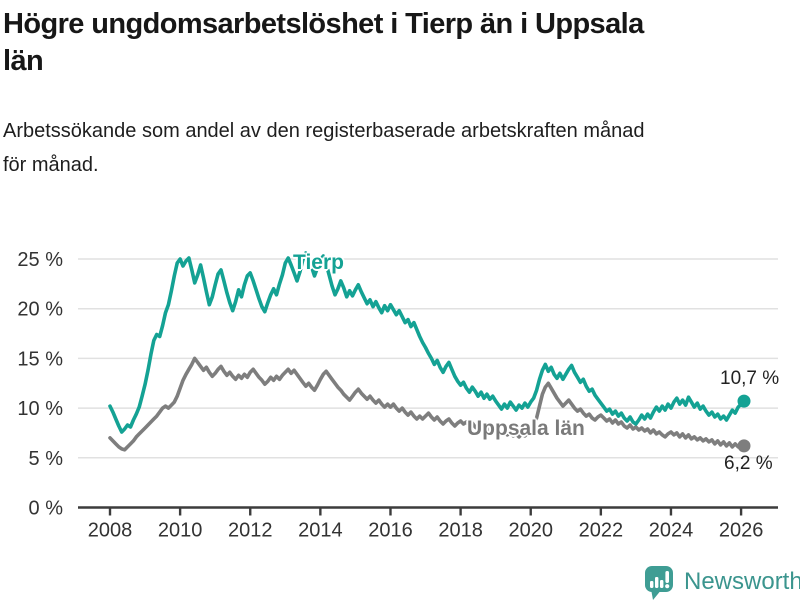  I want to click on brand-footer: Newsworthy, so click(721, 582).